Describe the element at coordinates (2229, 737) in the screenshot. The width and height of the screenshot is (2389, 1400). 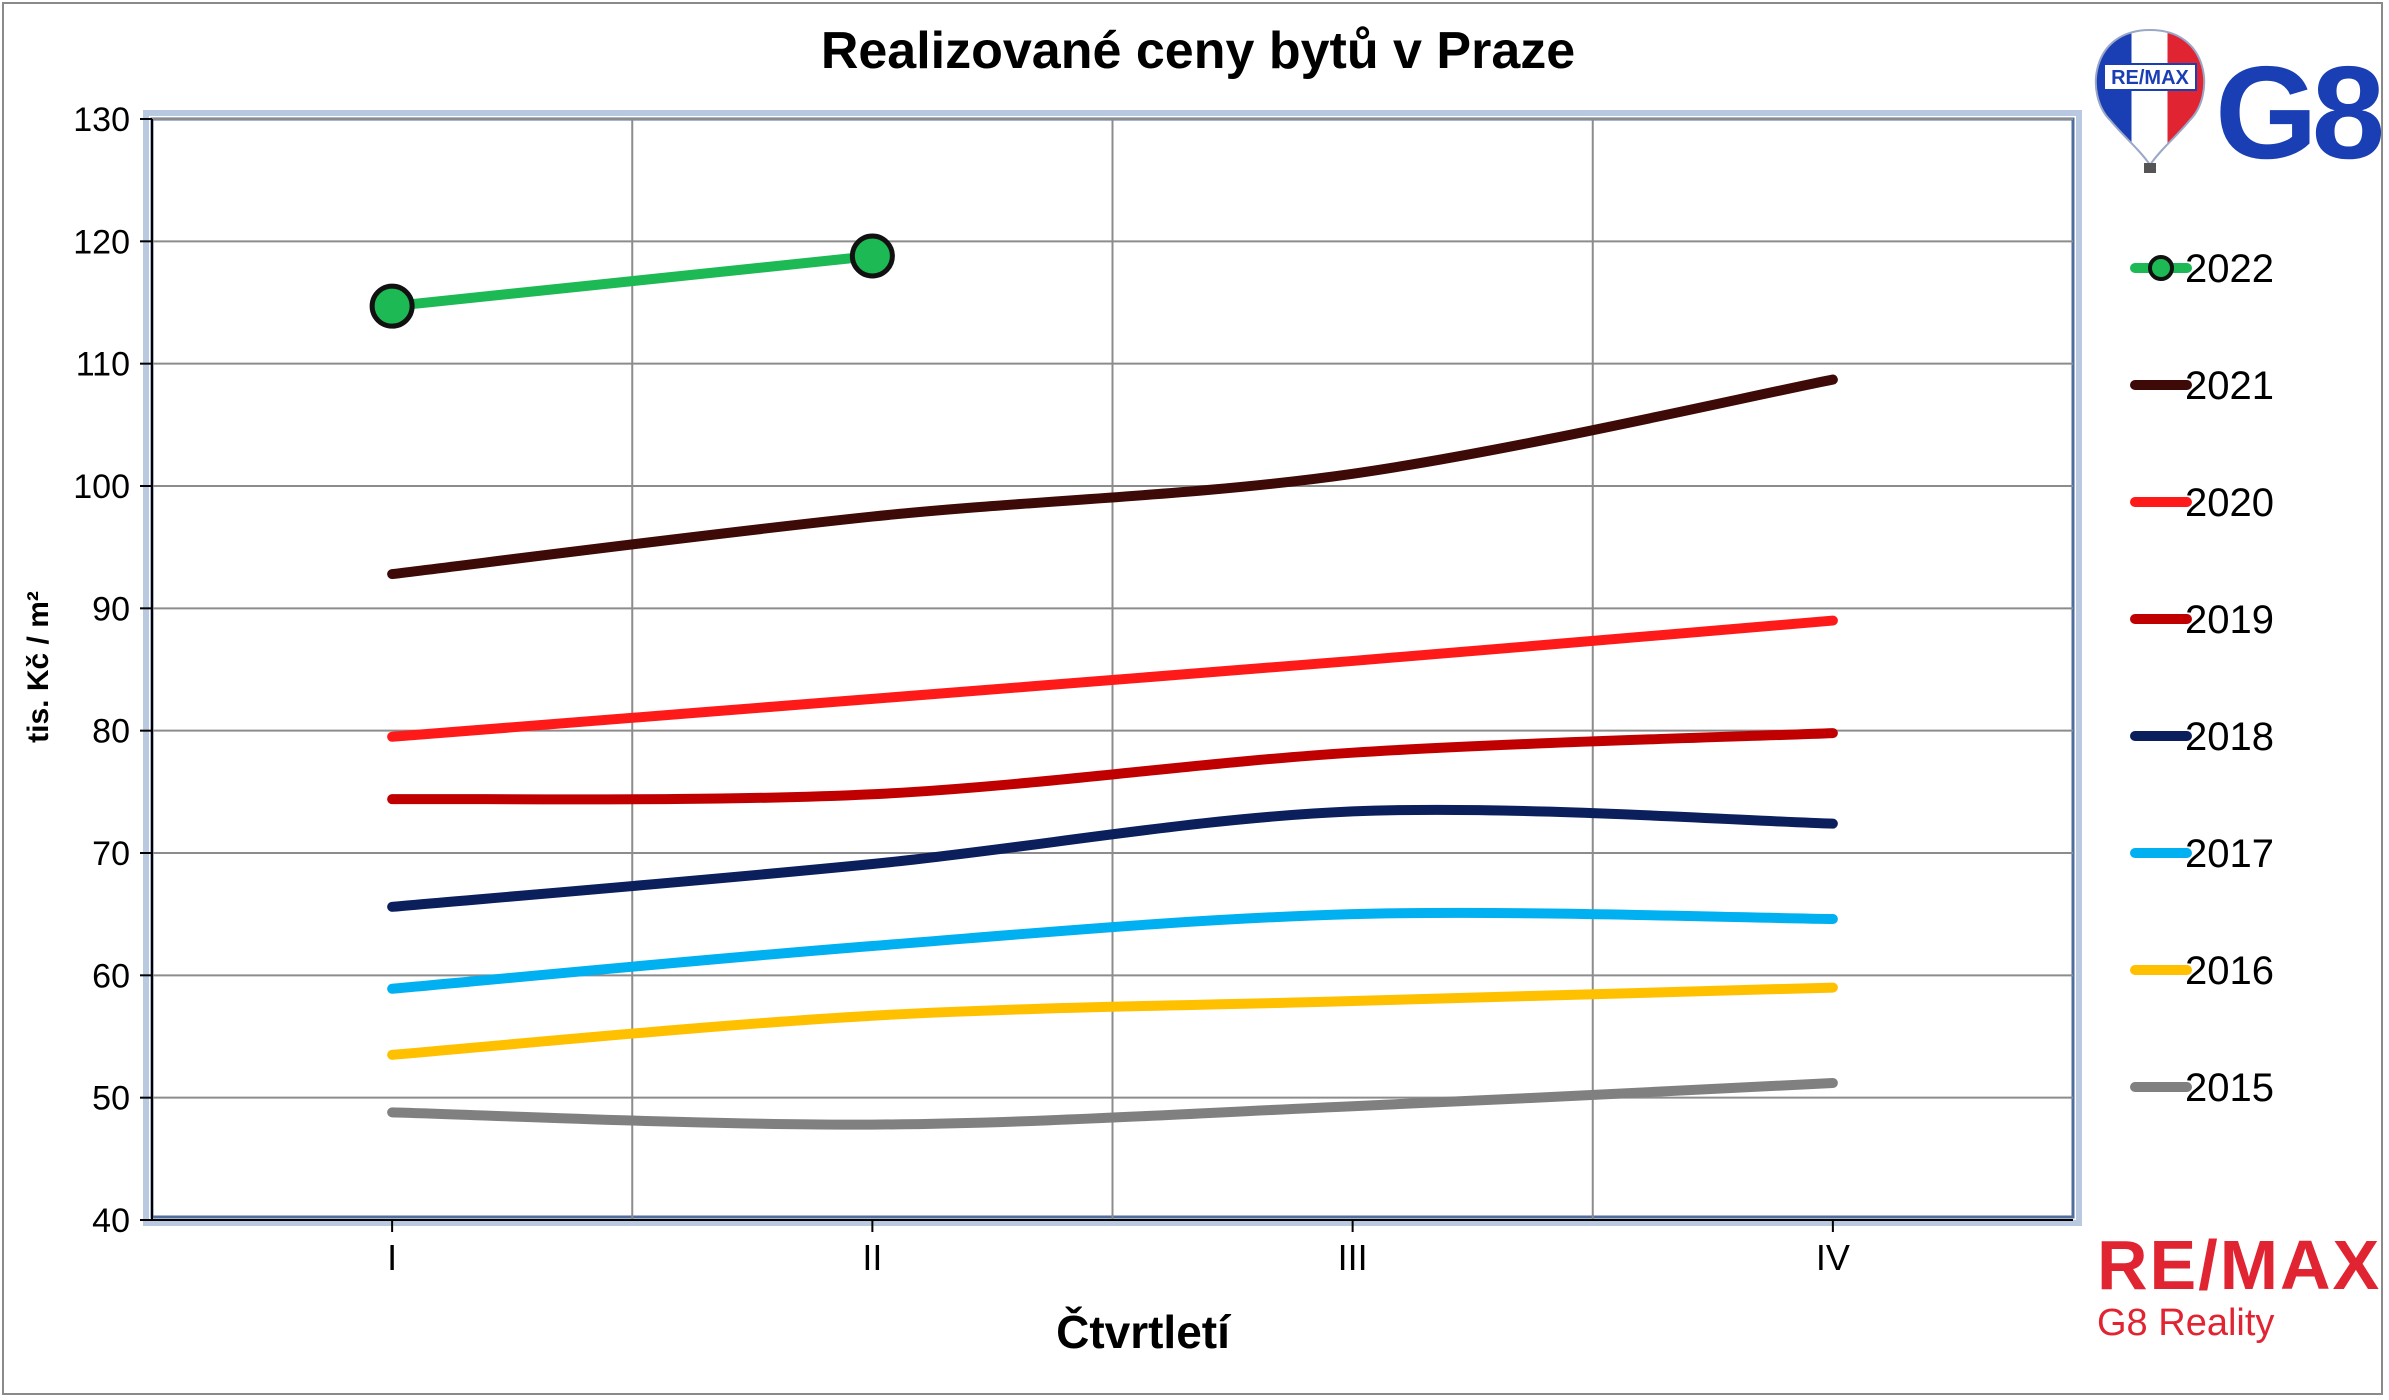
I see `legend-label: 2018` at that location.